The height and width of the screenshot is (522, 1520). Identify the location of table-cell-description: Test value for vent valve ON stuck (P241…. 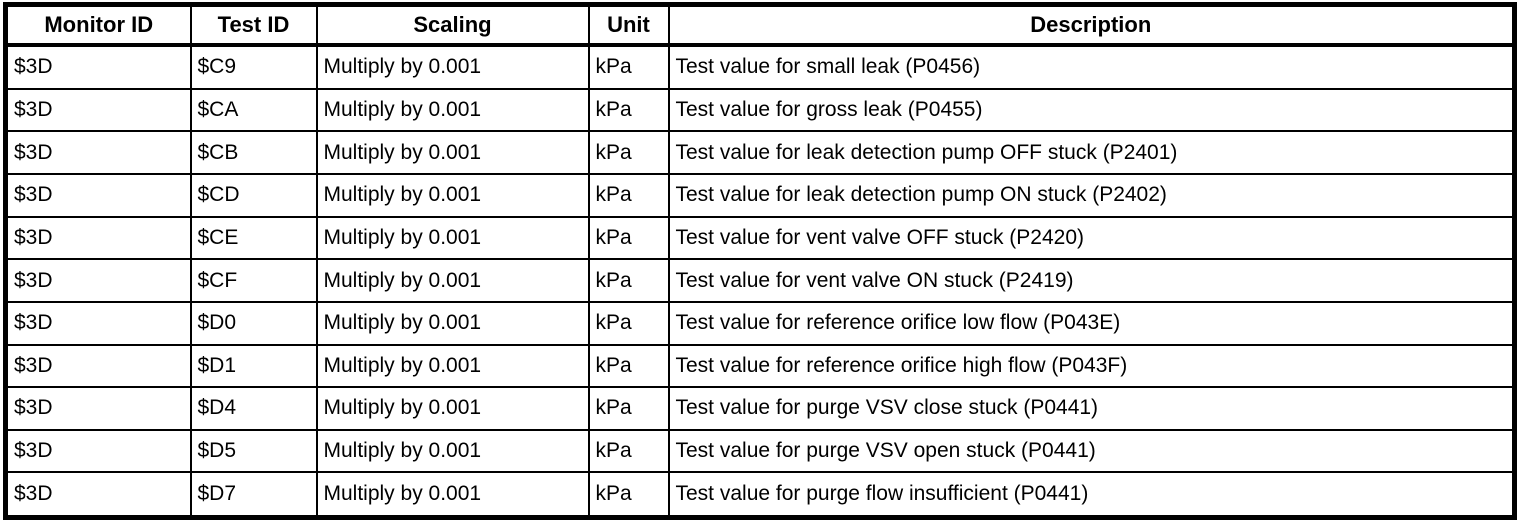
(1091, 280).